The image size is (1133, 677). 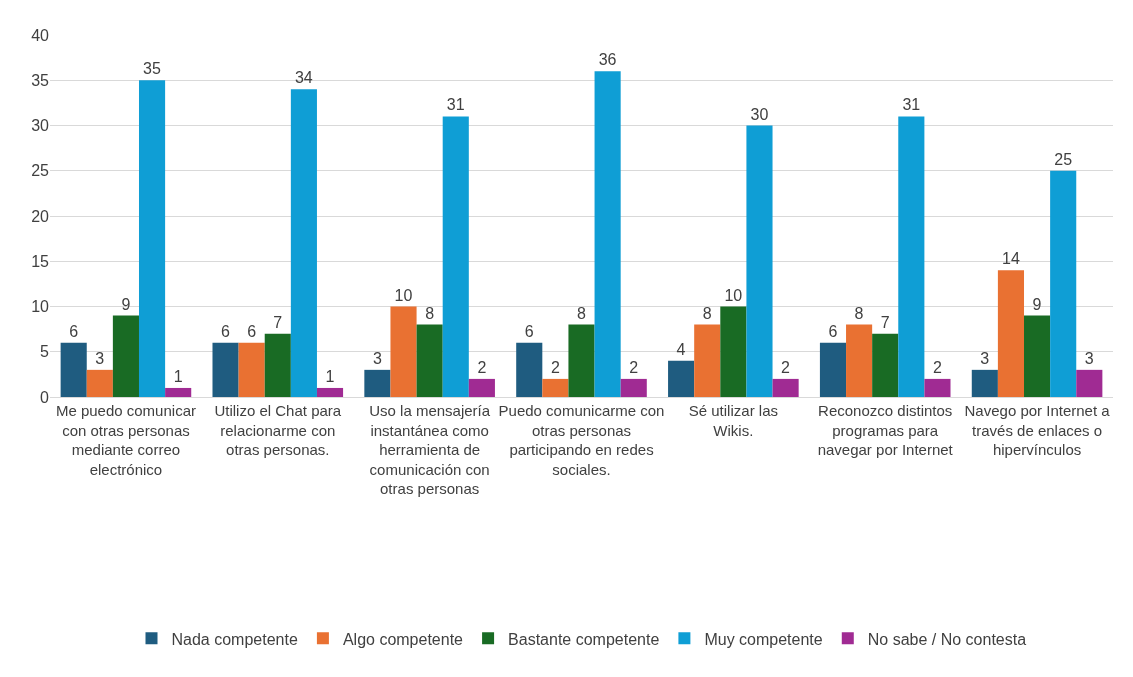 What do you see at coordinates (947, 639) in the screenshot?
I see `legend-label: No sabe / No contesta` at bounding box center [947, 639].